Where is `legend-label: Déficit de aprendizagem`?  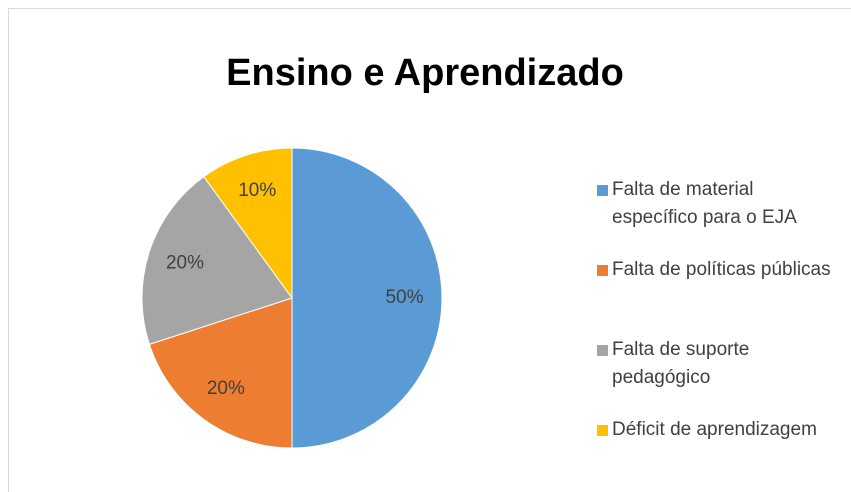 legend-label: Déficit de aprendizagem is located at coordinates (714, 429).